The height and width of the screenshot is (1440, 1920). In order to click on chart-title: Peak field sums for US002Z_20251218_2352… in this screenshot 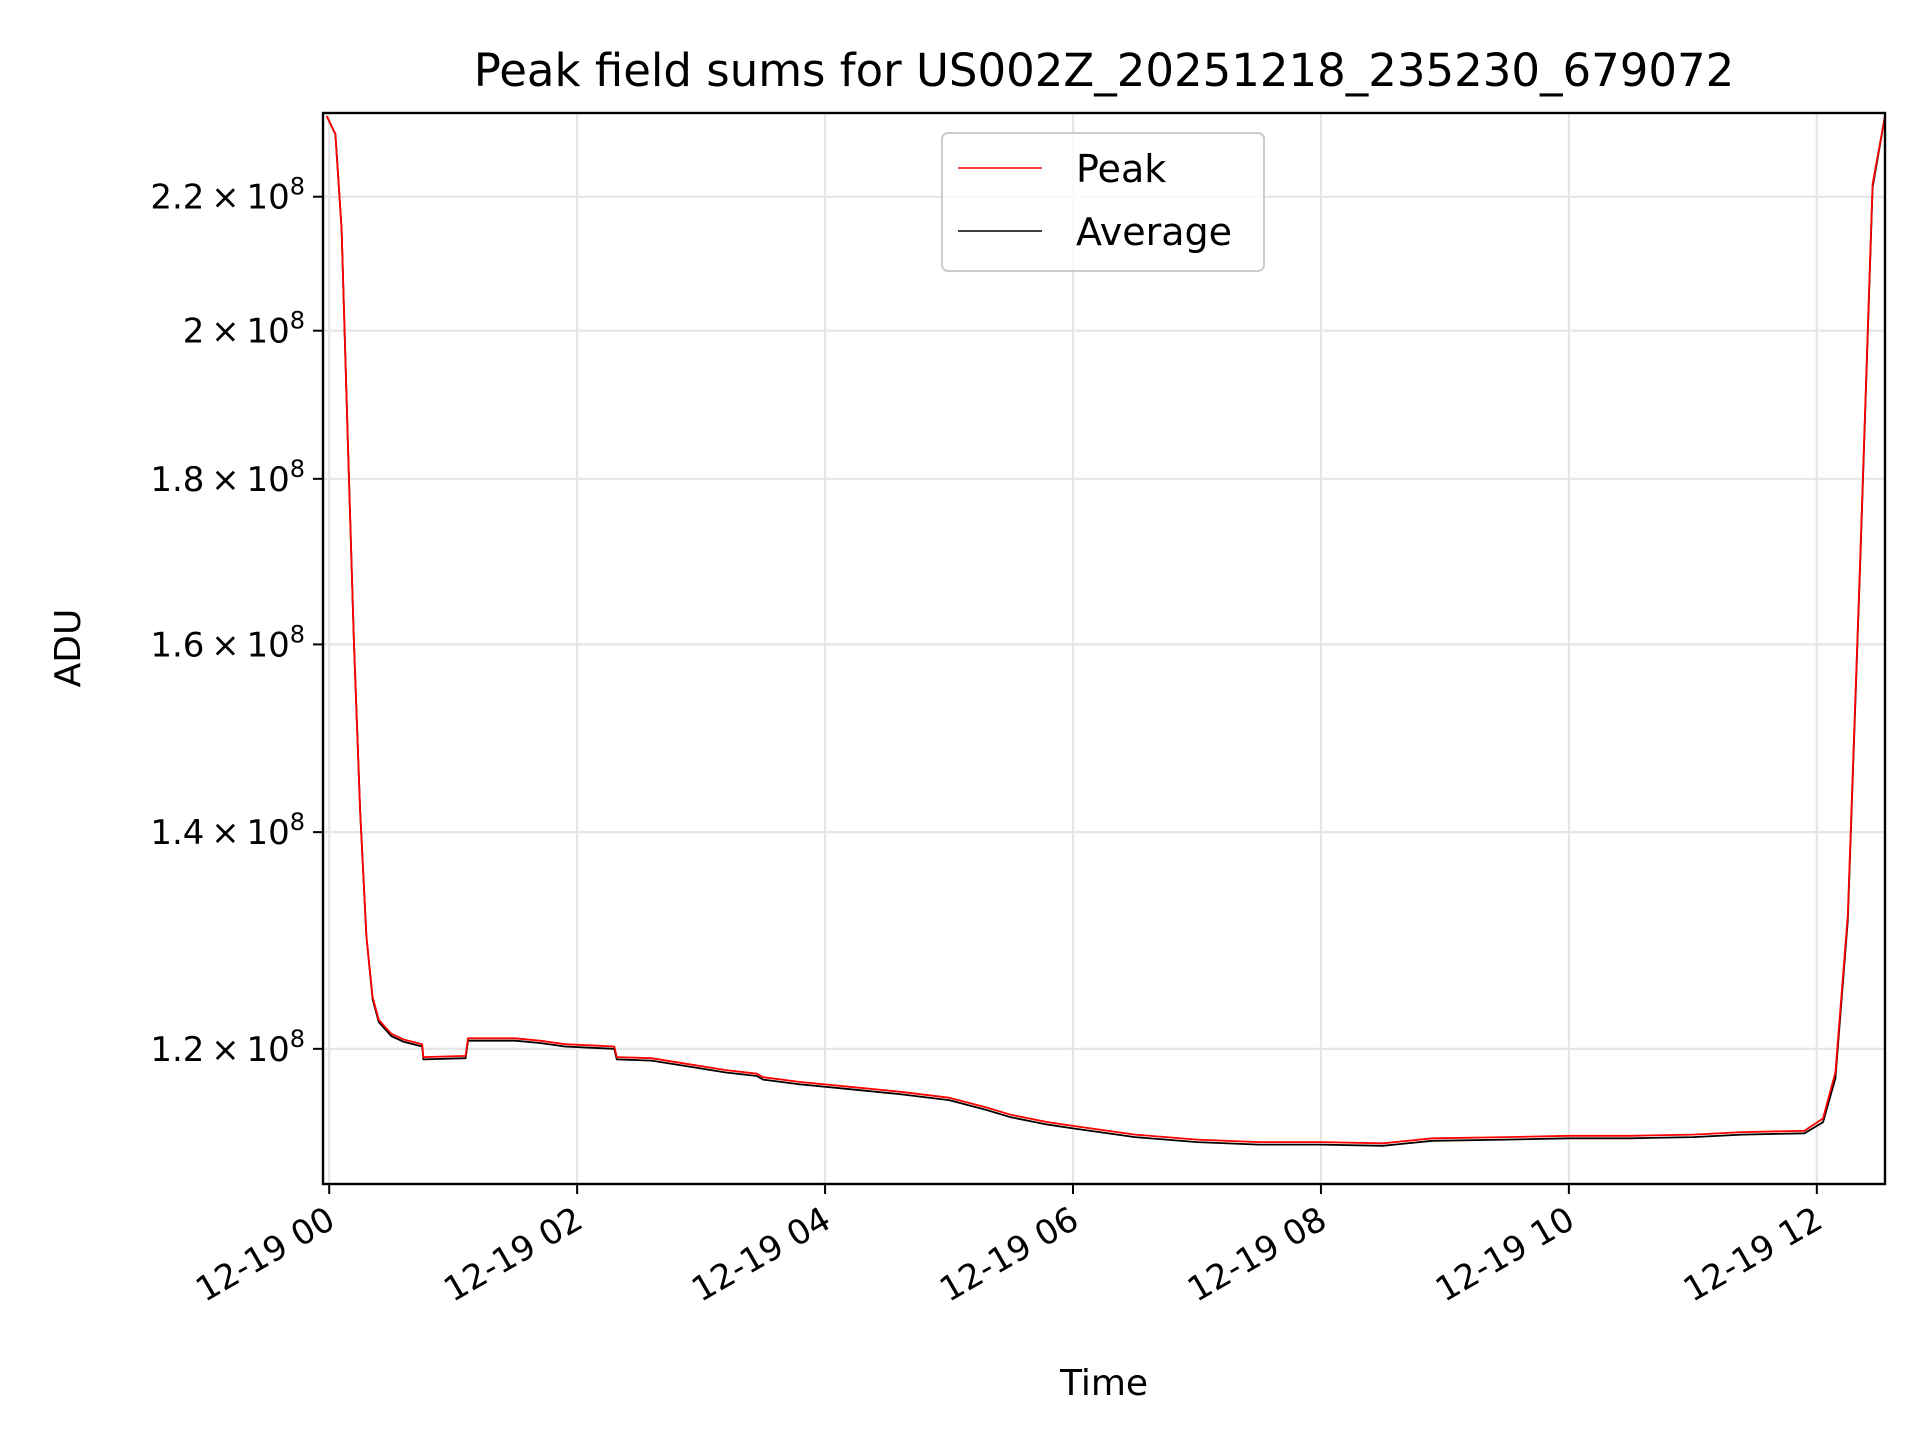, I will do `click(1104, 70)`.